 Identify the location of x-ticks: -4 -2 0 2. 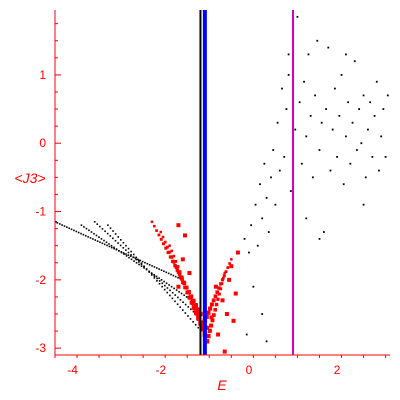
(220, 366).